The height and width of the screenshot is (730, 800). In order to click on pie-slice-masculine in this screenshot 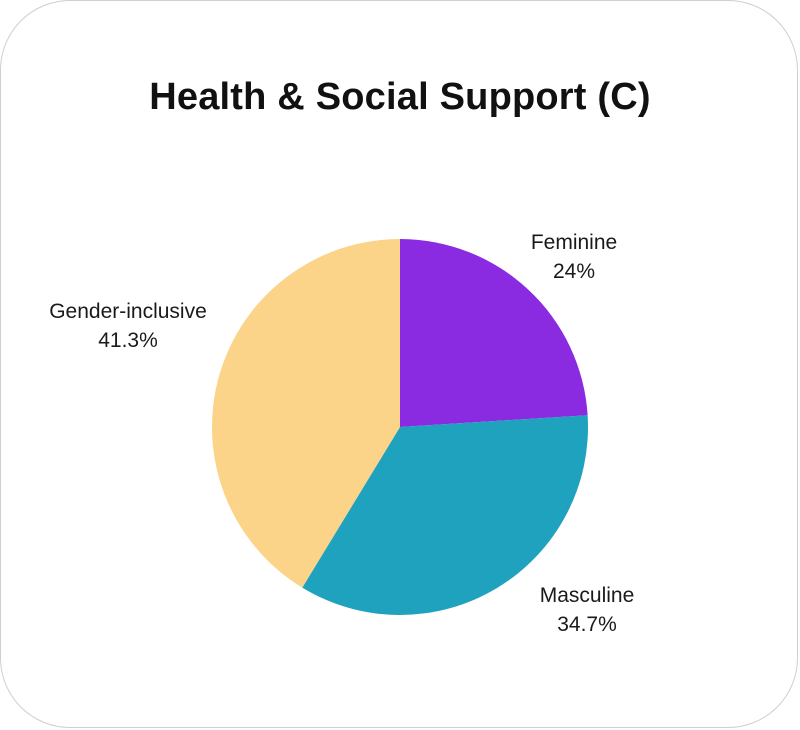, I will do `click(445, 515)`.